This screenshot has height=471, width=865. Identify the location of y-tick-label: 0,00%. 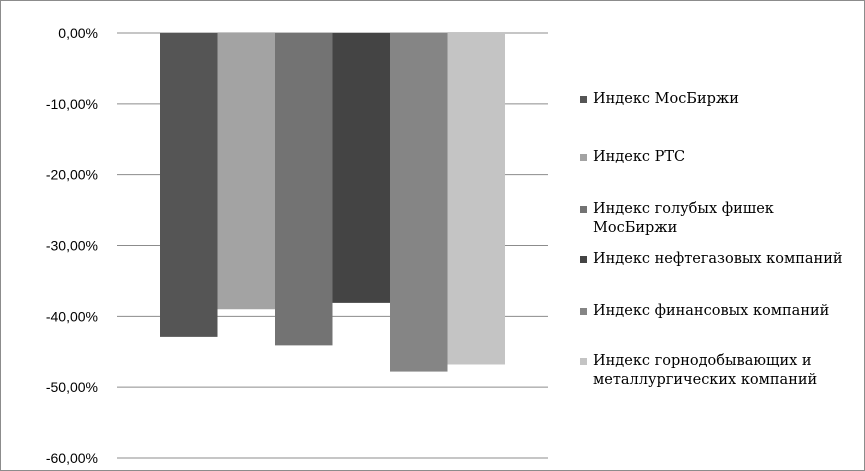
(78, 33).